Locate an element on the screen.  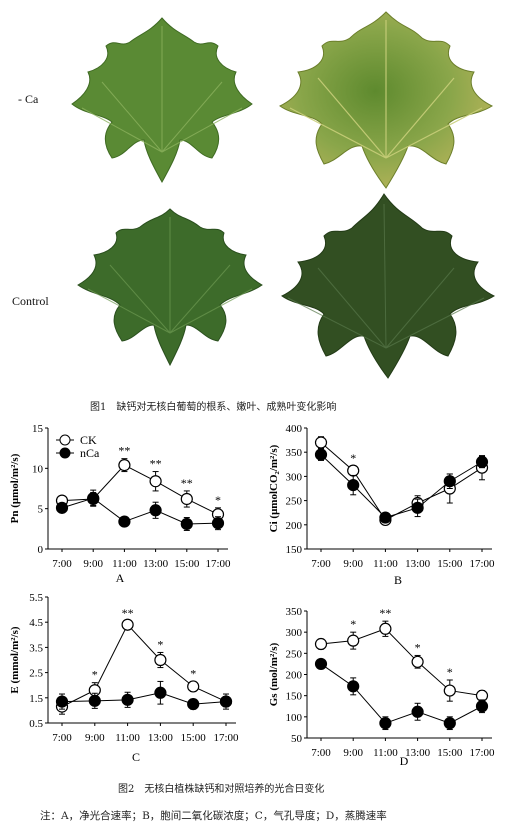
leaf-photo-control-mature is located at coordinates (388, 286).